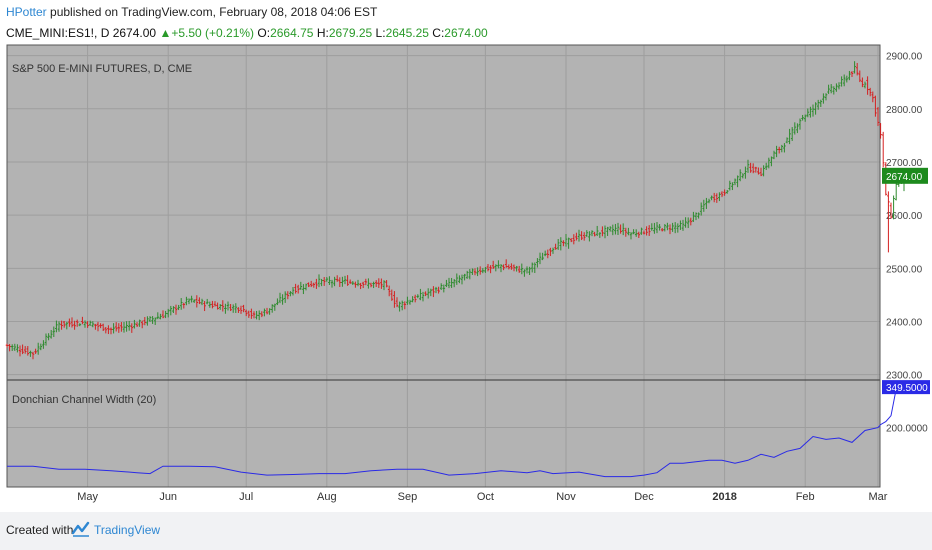 This screenshot has width=932, height=550. What do you see at coordinates (26, 12) in the screenshot?
I see `publisher-name: HPotter` at bounding box center [26, 12].